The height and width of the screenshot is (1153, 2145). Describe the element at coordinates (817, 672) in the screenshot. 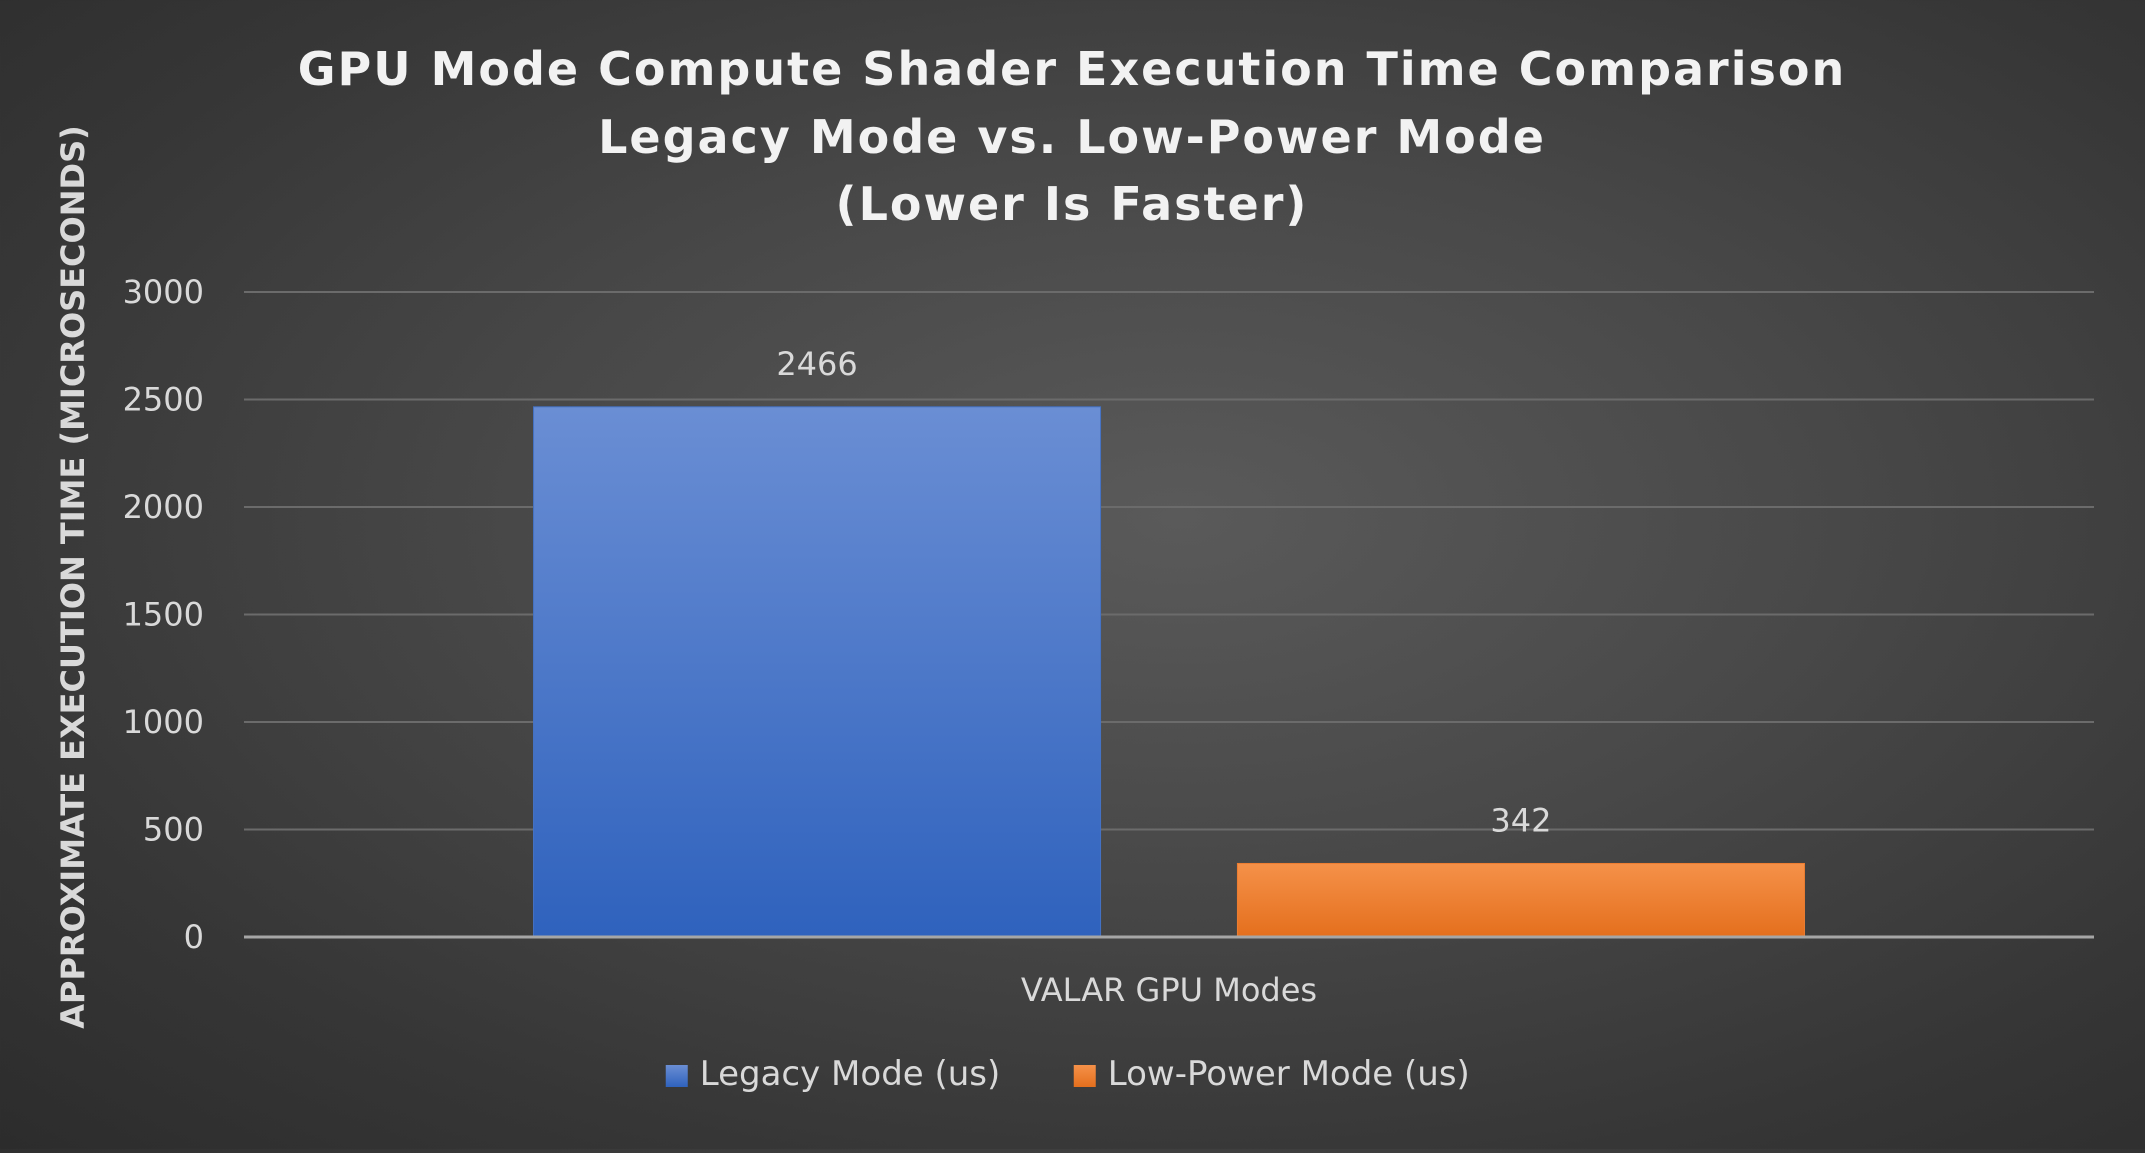

I see `bar-legacy-mode` at that location.